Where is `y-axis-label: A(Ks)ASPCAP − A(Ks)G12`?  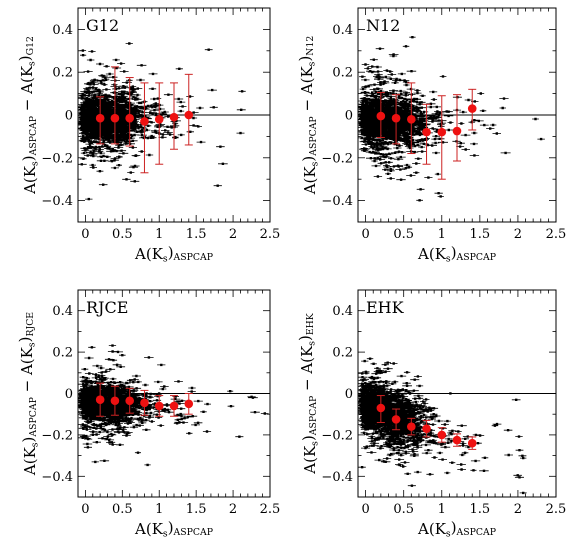
y-axis-label: A(Ks)ASPCAP − A(Ks)G12 is located at coordinates (28, 115).